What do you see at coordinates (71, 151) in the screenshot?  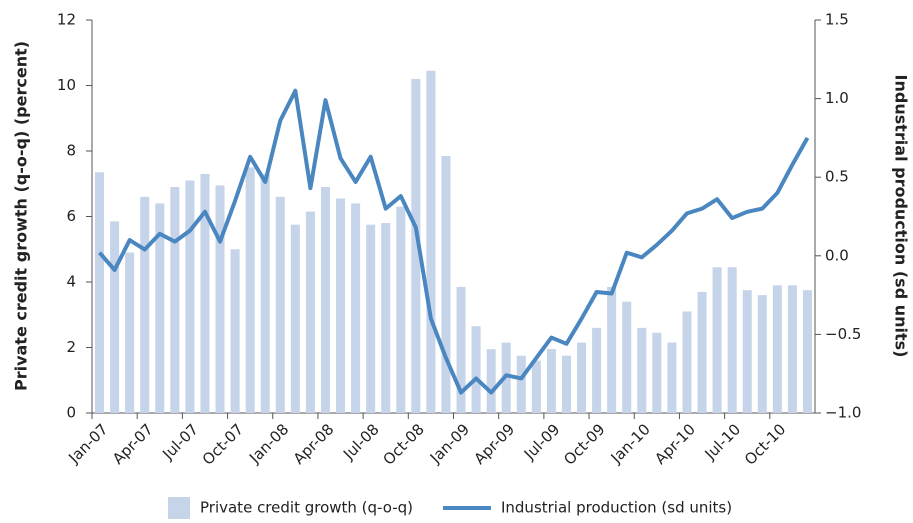 I see `y-tick-label: 8` at bounding box center [71, 151].